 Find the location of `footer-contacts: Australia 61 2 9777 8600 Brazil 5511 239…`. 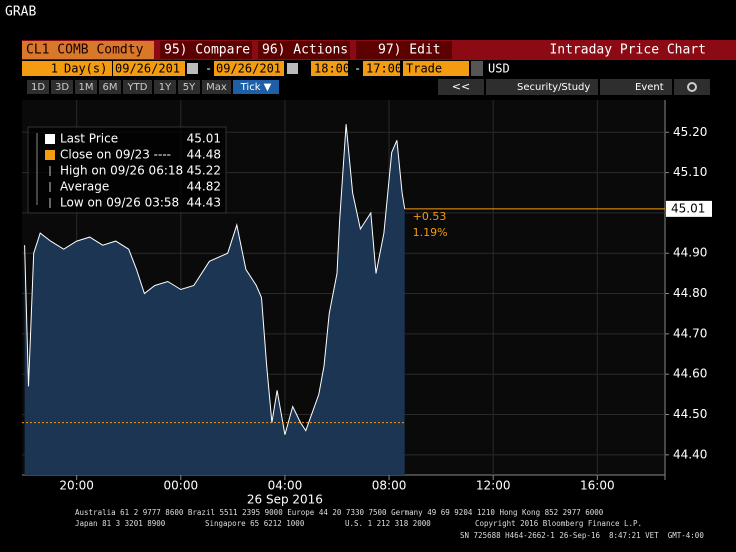

footer-contacts: Australia 61 2 9777 8600 Brazil 5511 239… is located at coordinates (339, 512).